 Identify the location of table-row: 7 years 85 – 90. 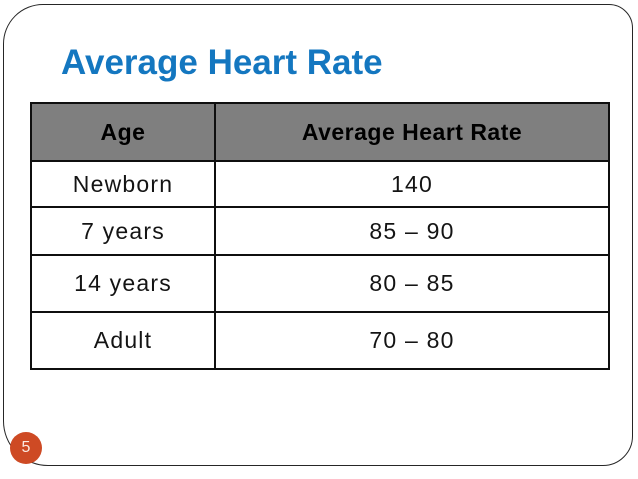
(320, 231).